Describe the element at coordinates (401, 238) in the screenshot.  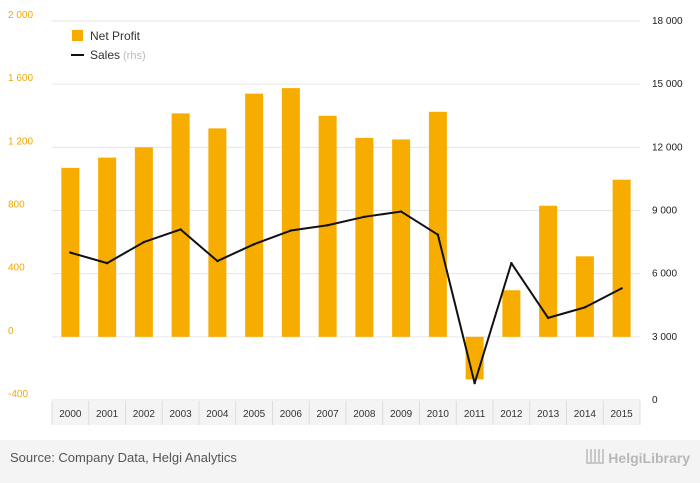
I see `bar-2009` at that location.